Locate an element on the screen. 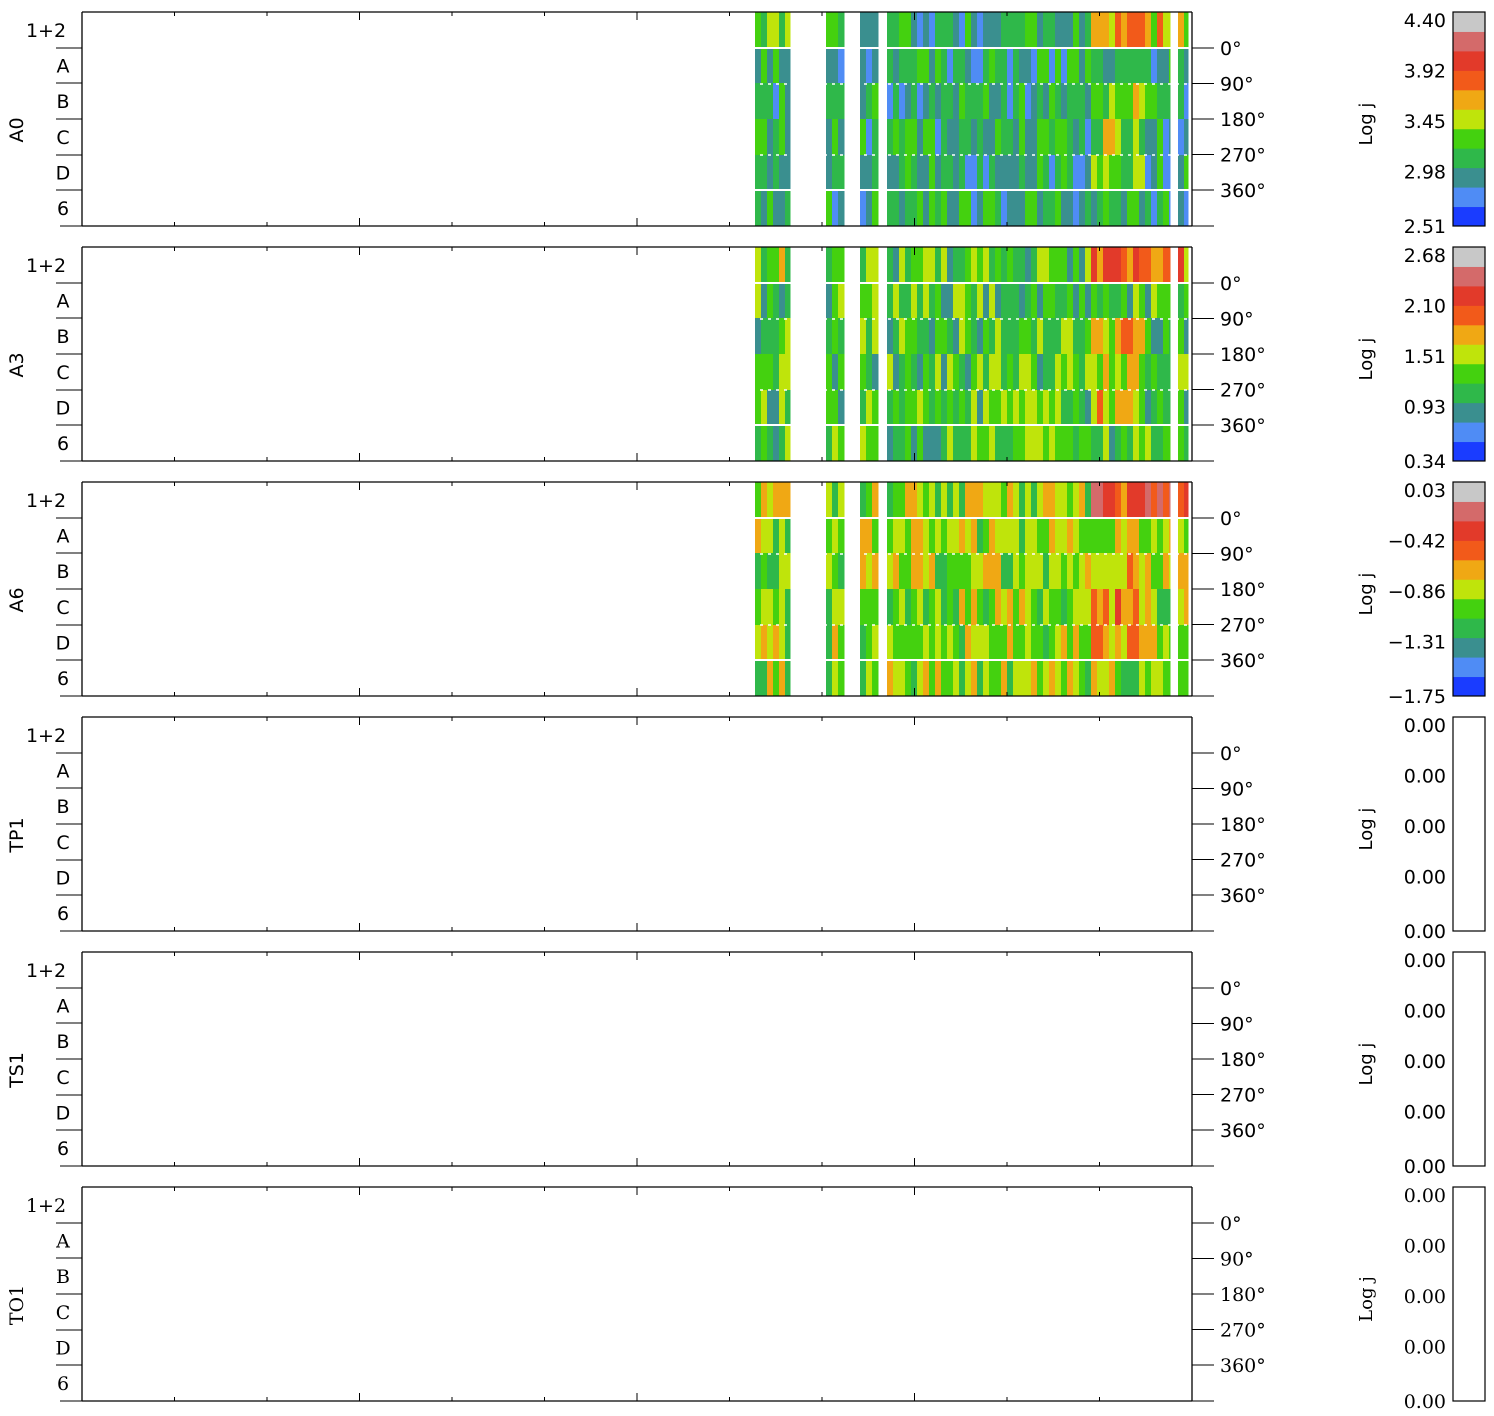 Image resolution: width=1494 pixels, height=1416 pixels. angle-label: 360° is located at coordinates (1243, 1366).